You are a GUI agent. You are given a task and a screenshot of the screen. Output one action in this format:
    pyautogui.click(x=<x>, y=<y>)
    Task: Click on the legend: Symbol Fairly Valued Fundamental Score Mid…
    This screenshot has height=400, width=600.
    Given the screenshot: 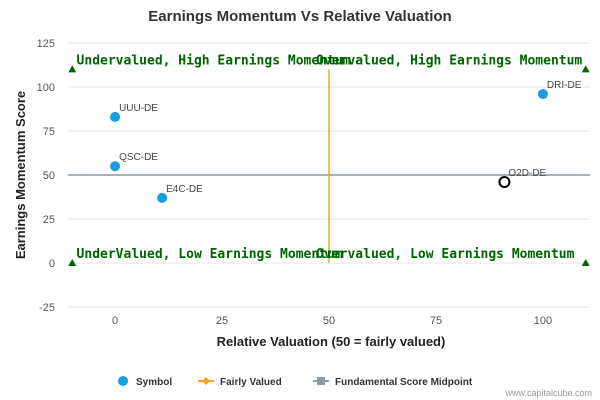 What is the action you would take?
    pyautogui.click(x=295, y=382)
    